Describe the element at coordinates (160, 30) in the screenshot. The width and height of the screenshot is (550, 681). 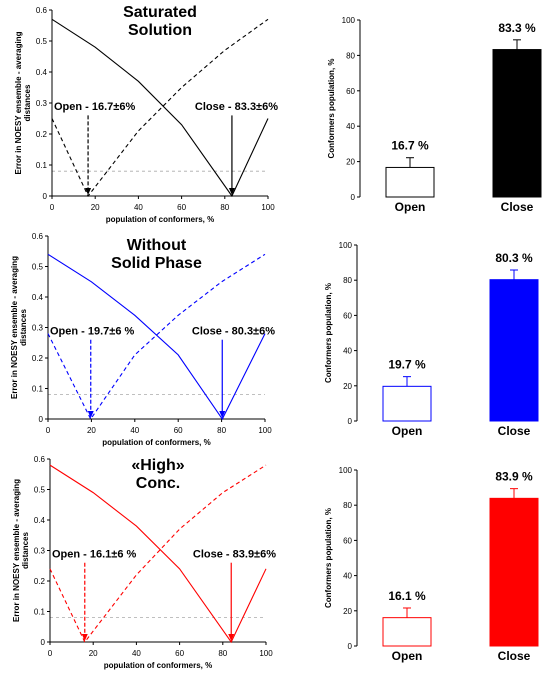
I see `chart-title-line2: Solution` at that location.